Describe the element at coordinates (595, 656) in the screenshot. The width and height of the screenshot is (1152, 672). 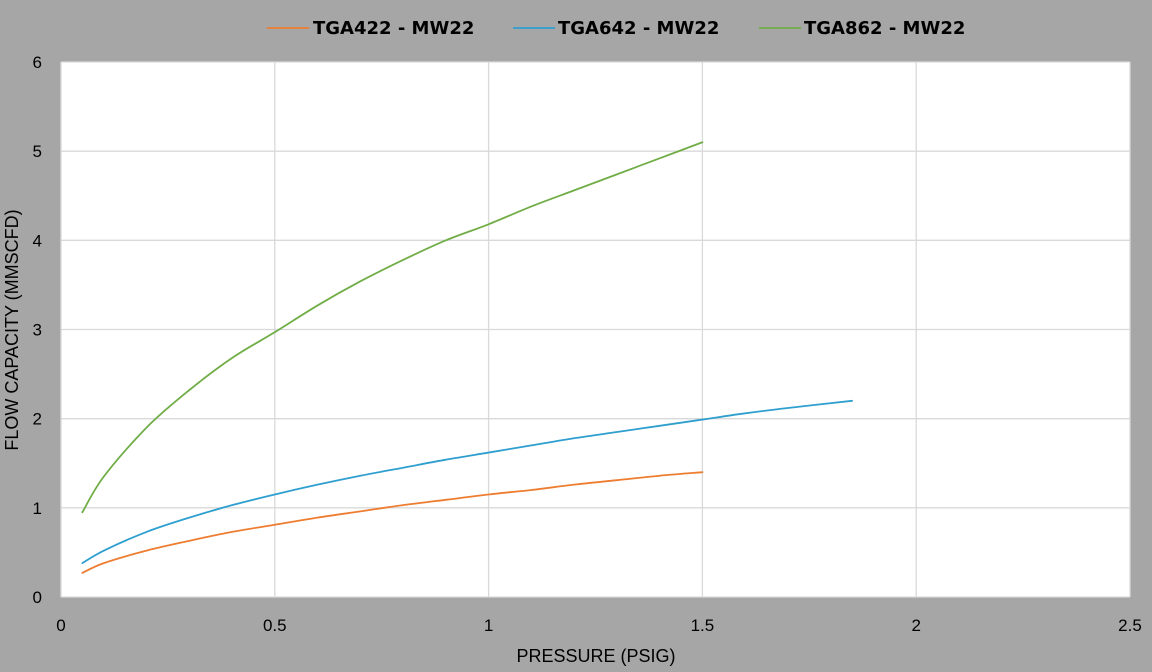
I see `x-axis-title: PRESSURE (PSIG)` at that location.